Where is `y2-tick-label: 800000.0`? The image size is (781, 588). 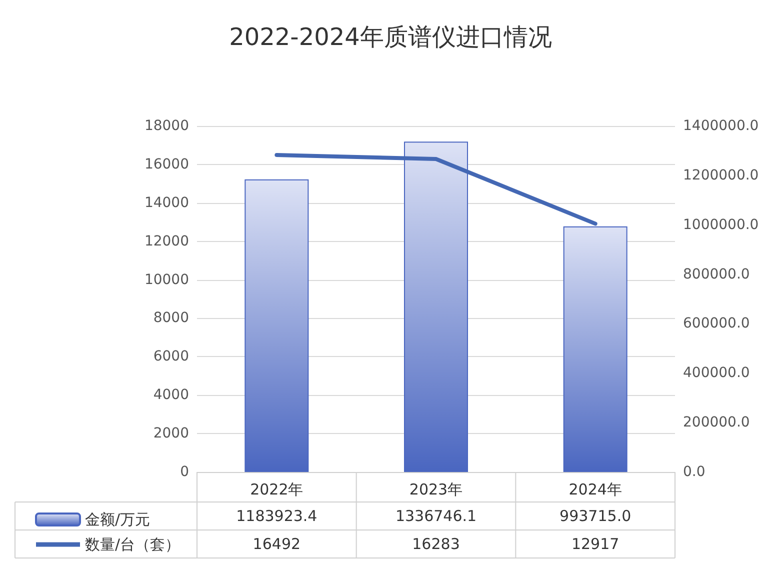
y2-tick-label: 800000.0 is located at coordinates (716, 274).